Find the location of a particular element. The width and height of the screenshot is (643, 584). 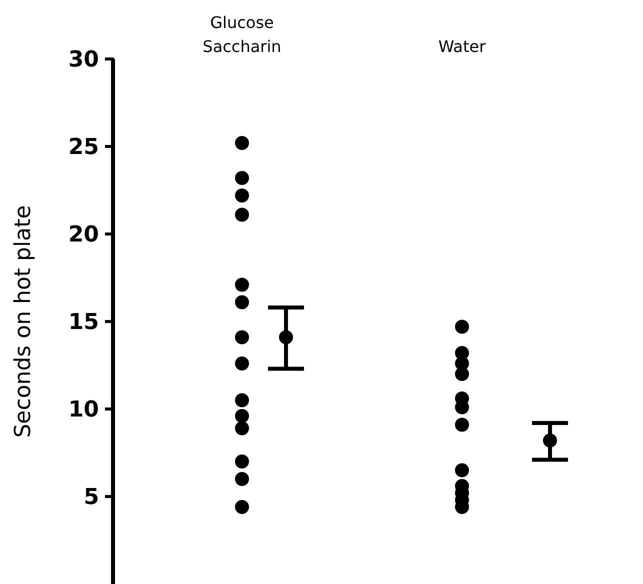

y-axis-title: Seconds on hot plate is located at coordinates (23, 321).